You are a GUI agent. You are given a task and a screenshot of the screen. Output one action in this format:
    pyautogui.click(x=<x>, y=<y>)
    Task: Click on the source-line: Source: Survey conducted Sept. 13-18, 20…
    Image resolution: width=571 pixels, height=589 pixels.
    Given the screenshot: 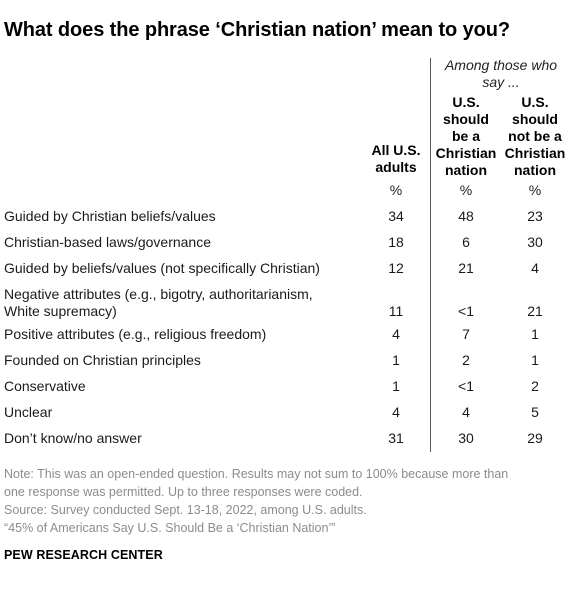 What is the action you would take?
    pyautogui.click(x=185, y=510)
    